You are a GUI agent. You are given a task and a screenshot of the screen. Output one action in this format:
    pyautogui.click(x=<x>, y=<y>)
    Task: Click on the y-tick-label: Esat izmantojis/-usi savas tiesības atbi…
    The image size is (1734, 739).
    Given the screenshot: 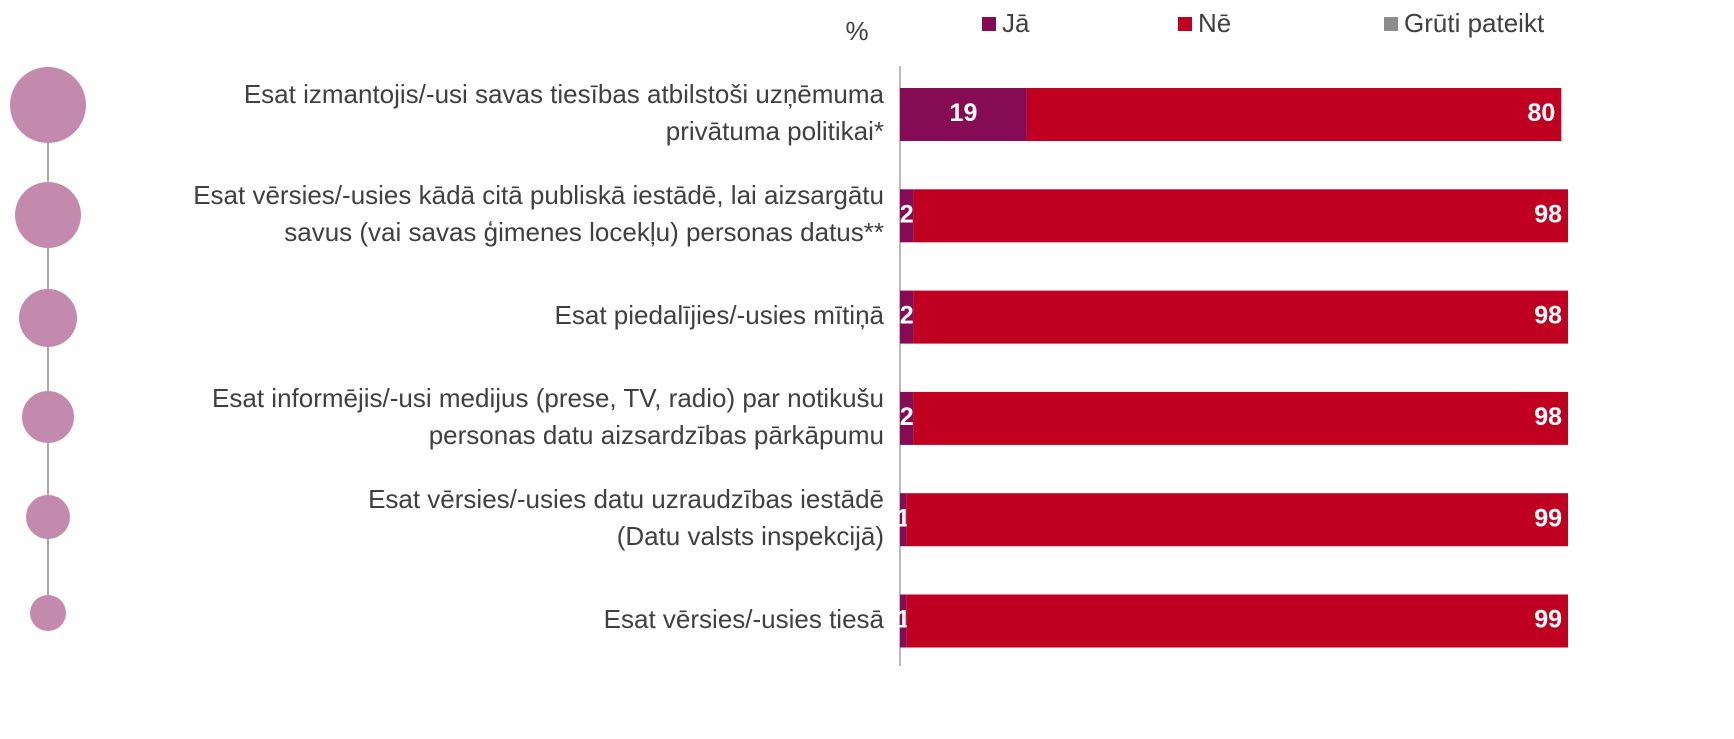 What is the action you would take?
    pyautogui.click(x=564, y=94)
    